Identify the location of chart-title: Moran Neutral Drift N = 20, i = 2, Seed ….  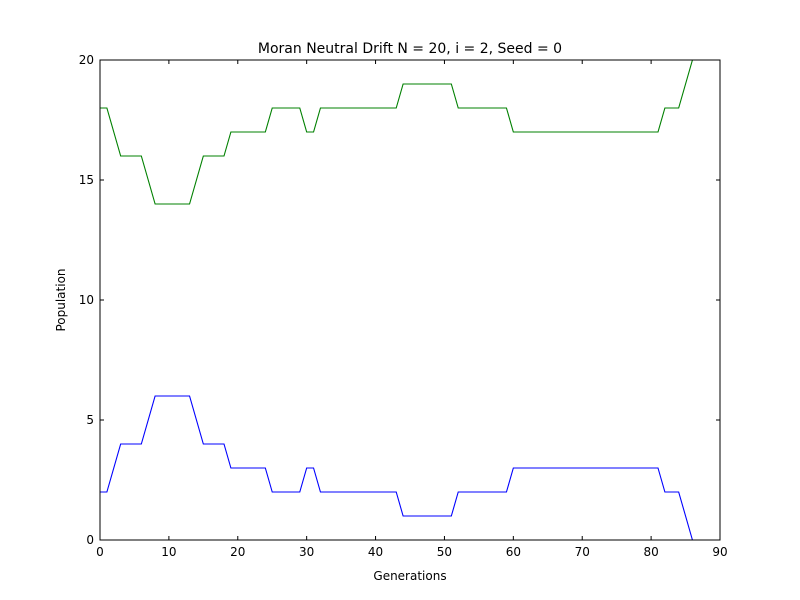
(410, 49).